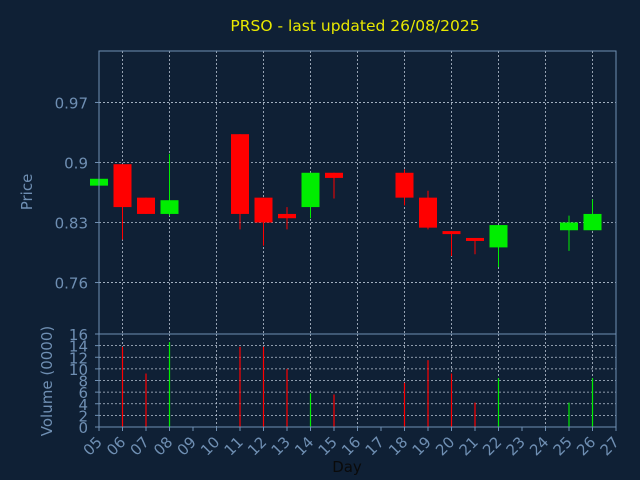 This screenshot has width=640, height=480. Describe the element at coordinates (610, 446) in the screenshot. I see `day-xtick-label: 27` at that location.